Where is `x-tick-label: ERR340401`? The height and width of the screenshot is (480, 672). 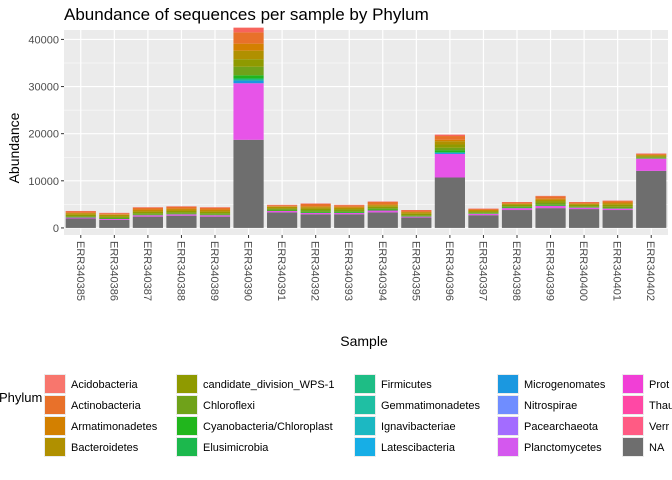
x-tick-label: ERR340401 is located at coordinates (617, 271).